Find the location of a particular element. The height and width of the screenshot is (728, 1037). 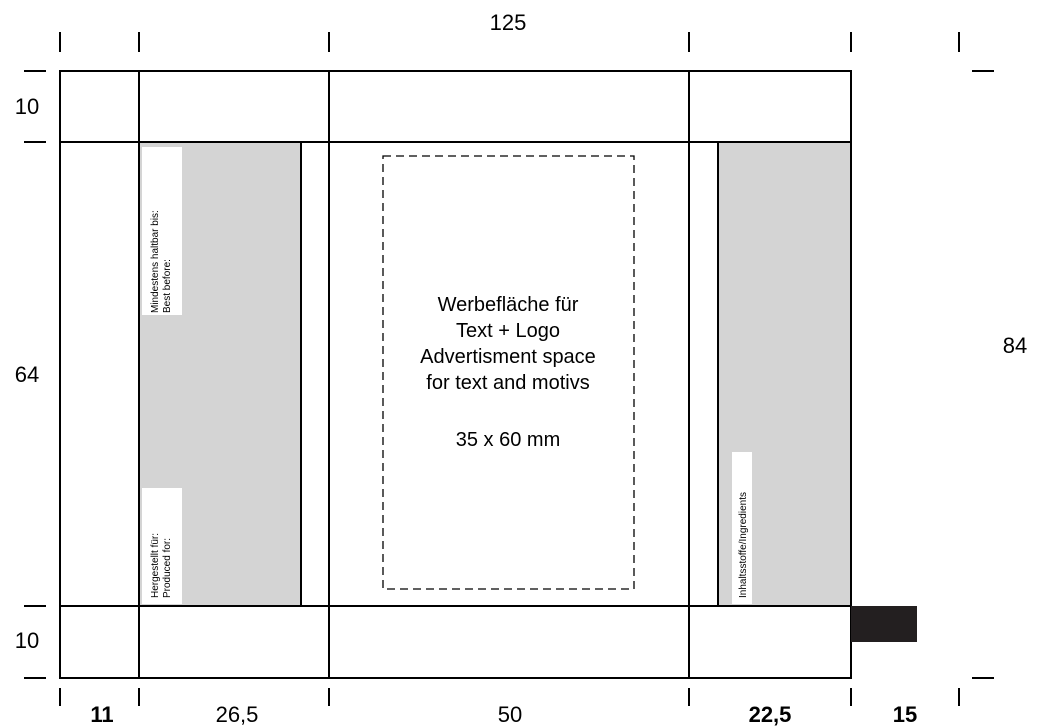

ad-line-1: Werbefläche für is located at coordinates (508, 305).